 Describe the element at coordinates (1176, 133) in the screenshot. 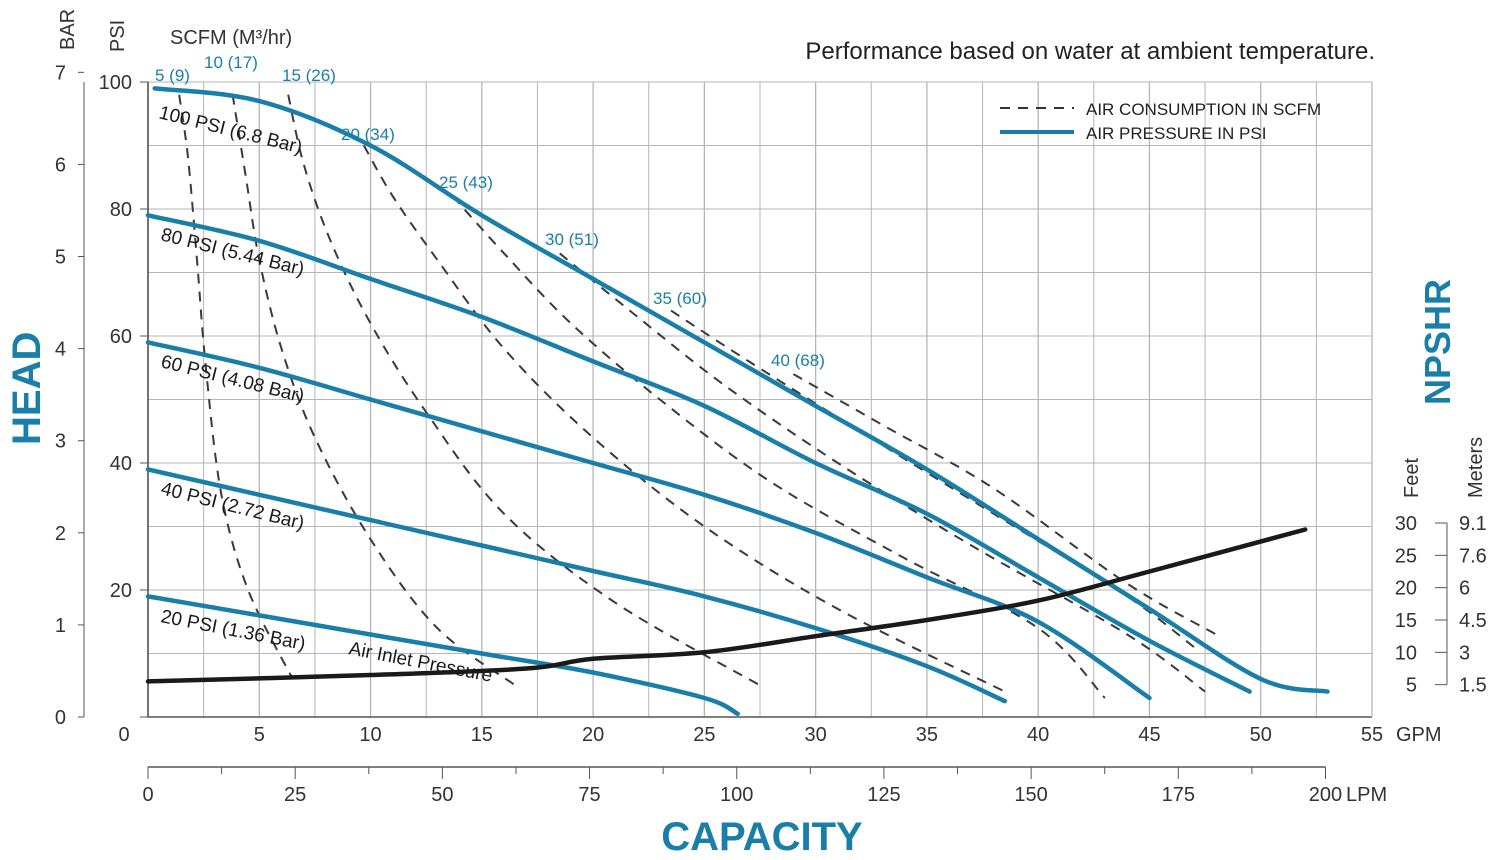

I see `legend-air-pressure: AIR PRESSURE IN PSI` at that location.